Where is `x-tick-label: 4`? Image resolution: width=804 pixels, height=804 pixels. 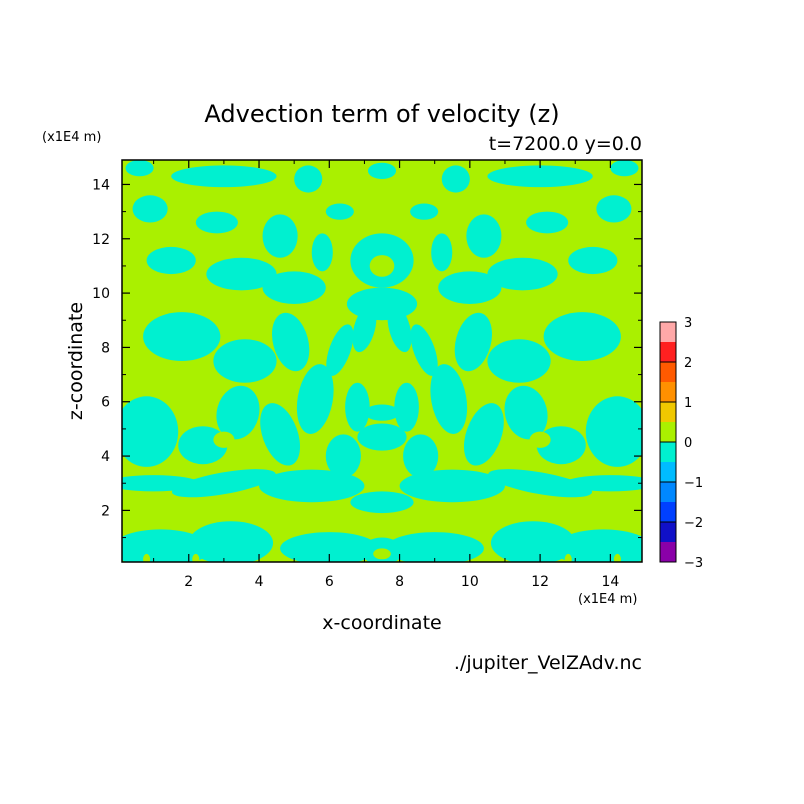 x-tick-label: 4 is located at coordinates (259, 582).